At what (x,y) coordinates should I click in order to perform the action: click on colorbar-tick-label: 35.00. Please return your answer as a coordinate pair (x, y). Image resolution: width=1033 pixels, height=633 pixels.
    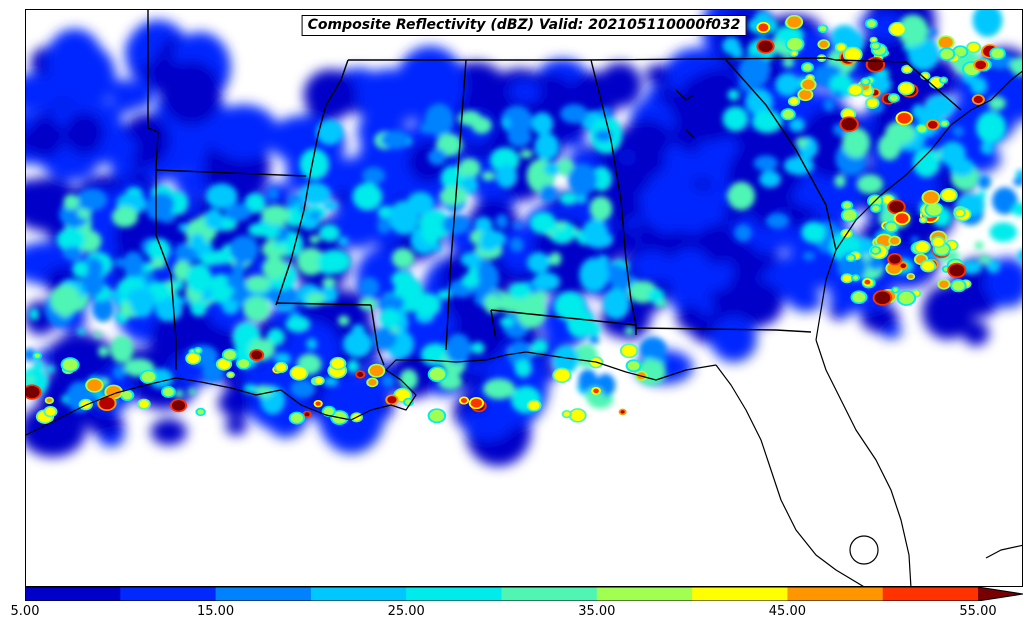
    Looking at the image, I should click on (597, 611).